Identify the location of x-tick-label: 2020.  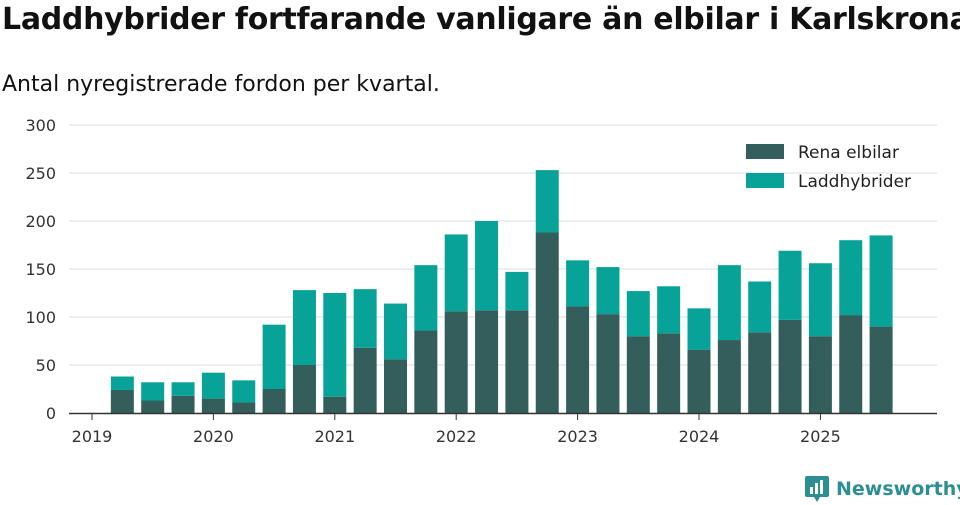
(213, 436).